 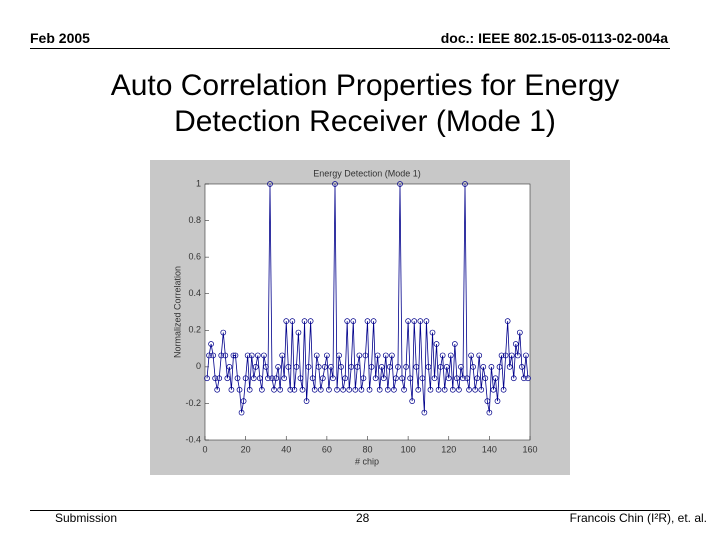 I want to click on x-tick-label: 80, so click(x=367, y=449).